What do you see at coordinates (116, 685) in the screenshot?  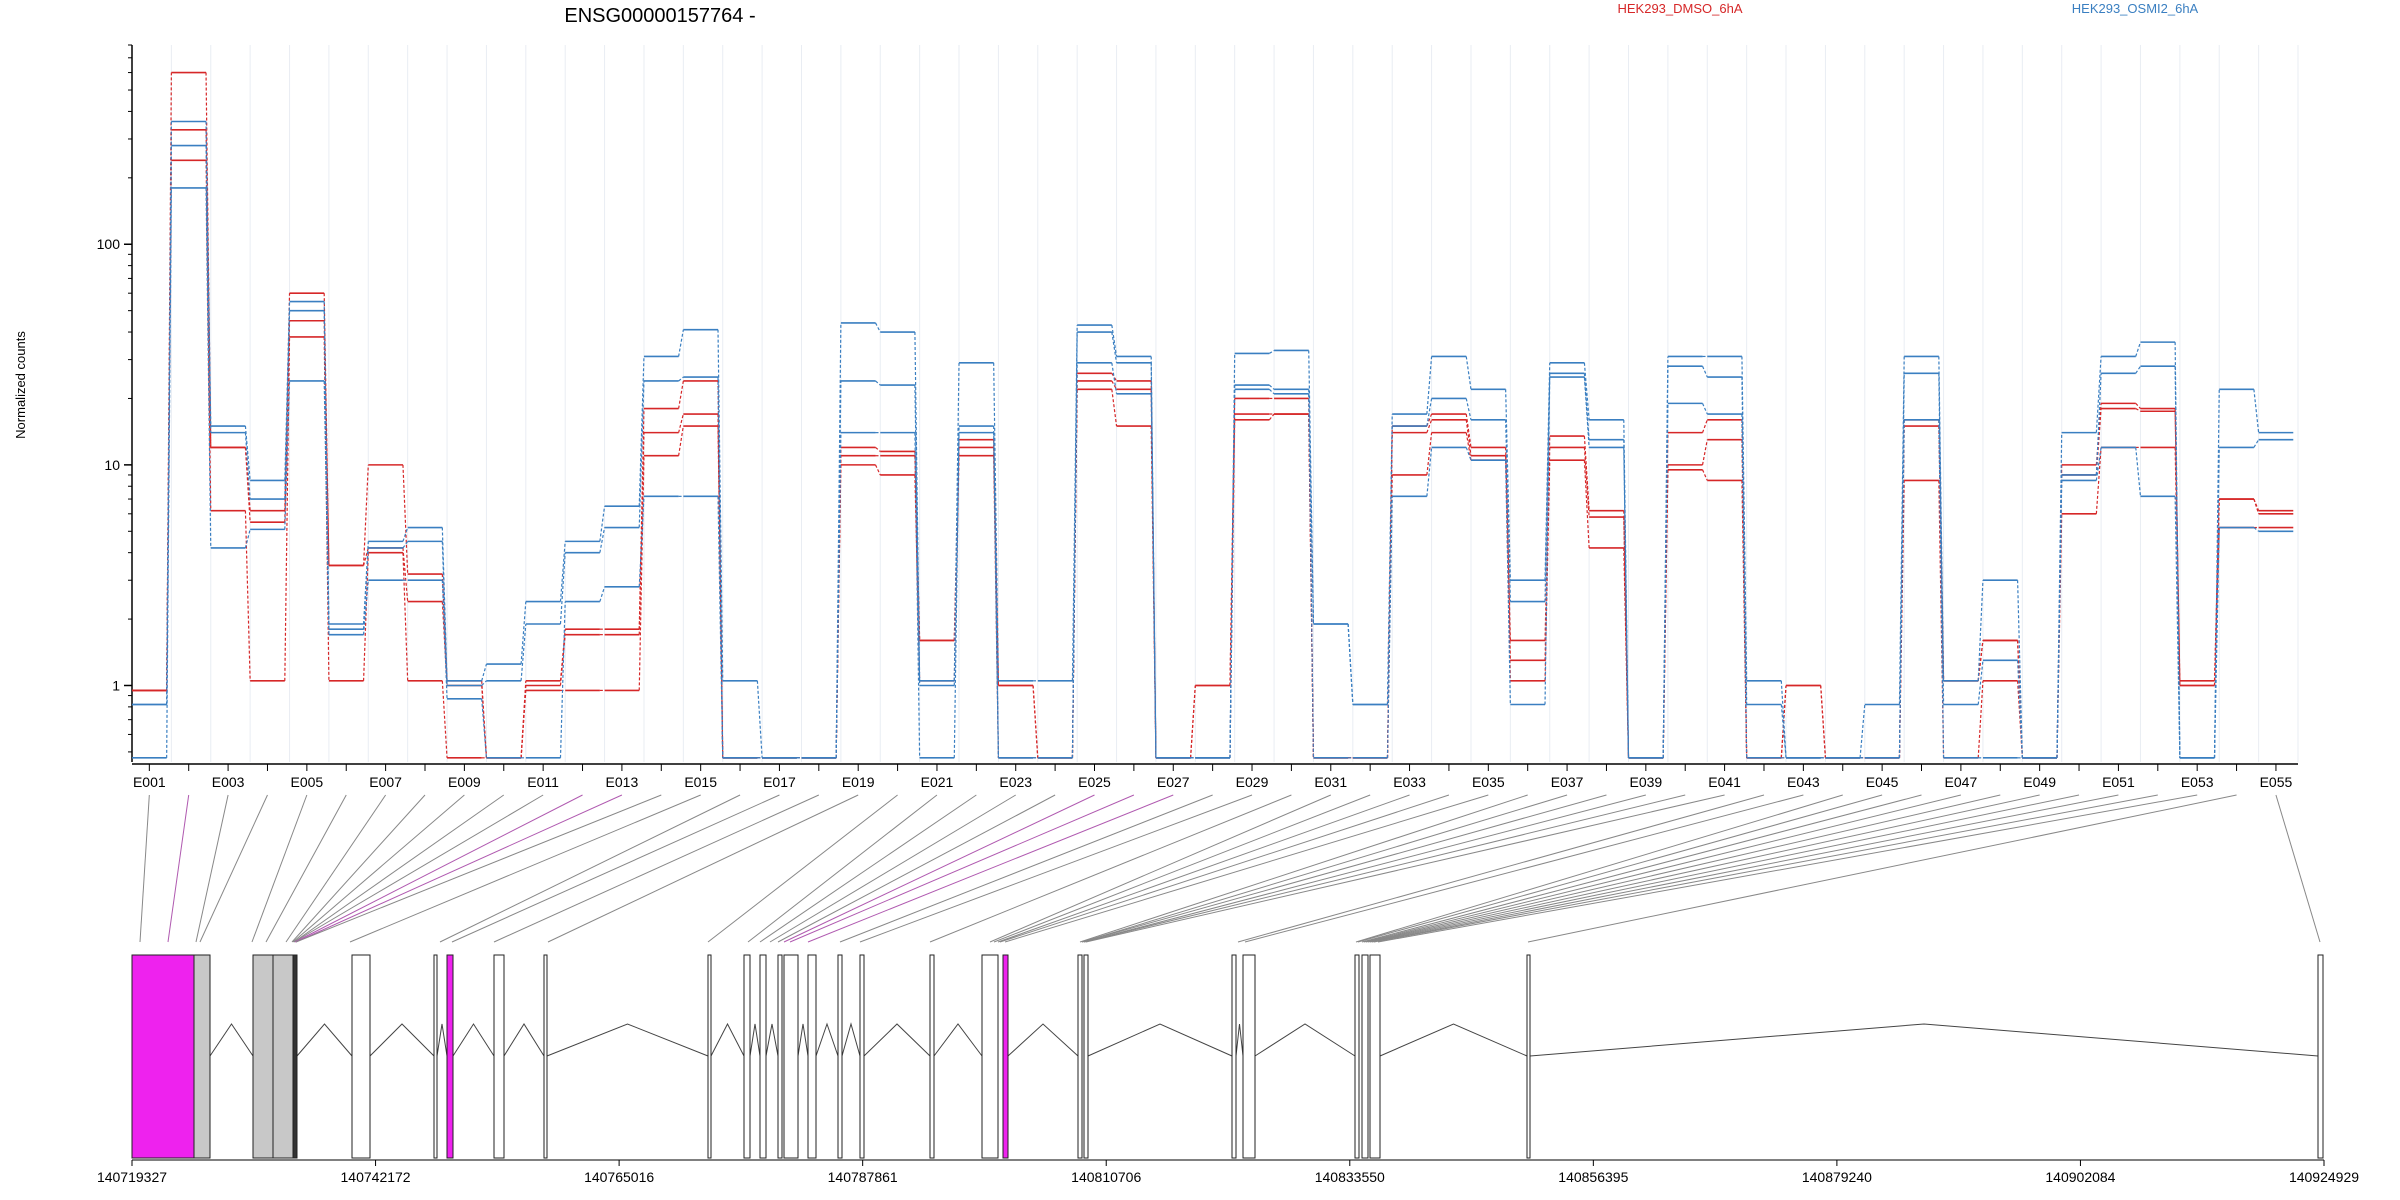 I see `y-tick-label: 1` at bounding box center [116, 685].